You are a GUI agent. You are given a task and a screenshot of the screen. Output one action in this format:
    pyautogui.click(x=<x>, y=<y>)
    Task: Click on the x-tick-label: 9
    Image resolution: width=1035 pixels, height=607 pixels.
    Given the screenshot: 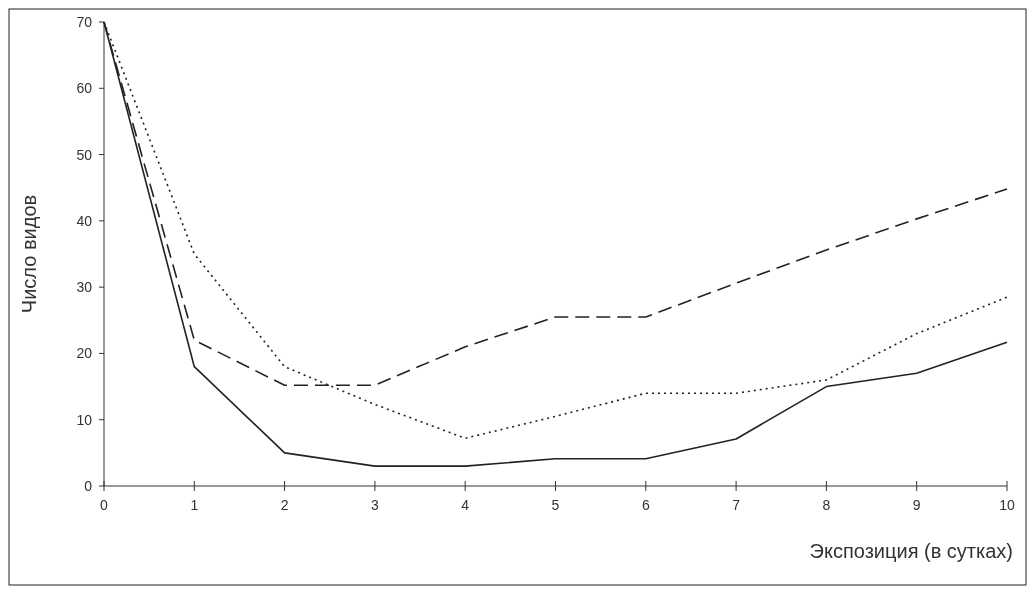 What is the action you would take?
    pyautogui.click(x=916, y=505)
    